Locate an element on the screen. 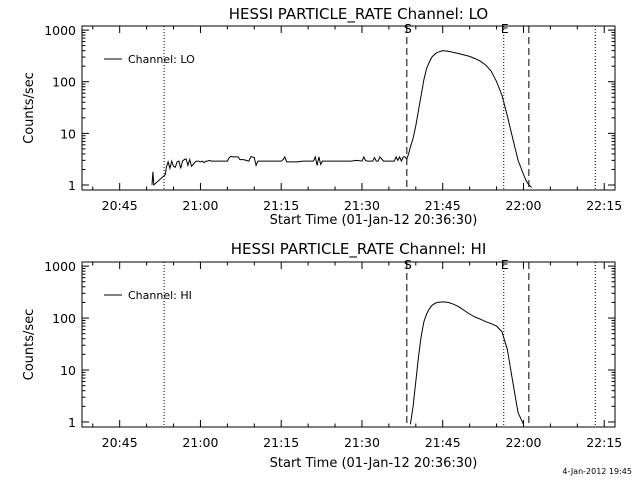 This screenshot has width=640, height=484. chart-title: HESSI PARTICLE_RATE Channel: LO is located at coordinates (358, 14).